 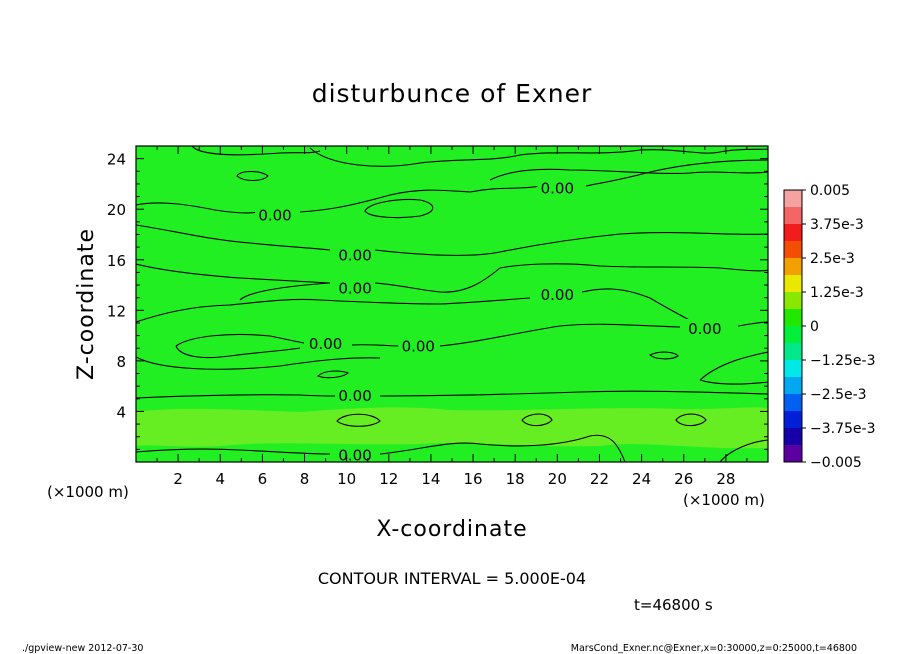 I want to click on x-tick-label: 18, so click(x=515, y=479).